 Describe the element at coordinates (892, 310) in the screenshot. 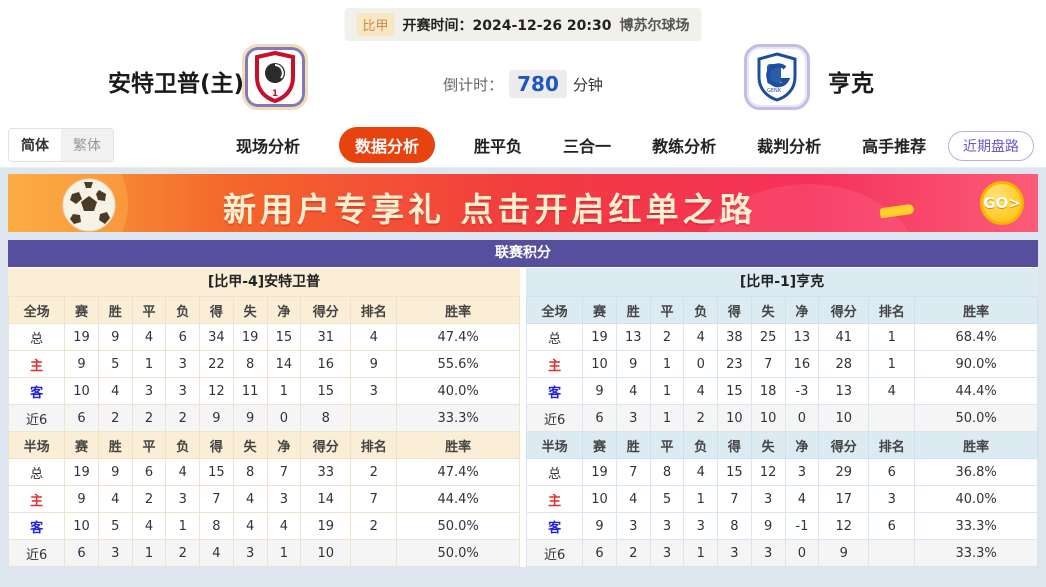

I see `column-header-cell: 排名` at that location.